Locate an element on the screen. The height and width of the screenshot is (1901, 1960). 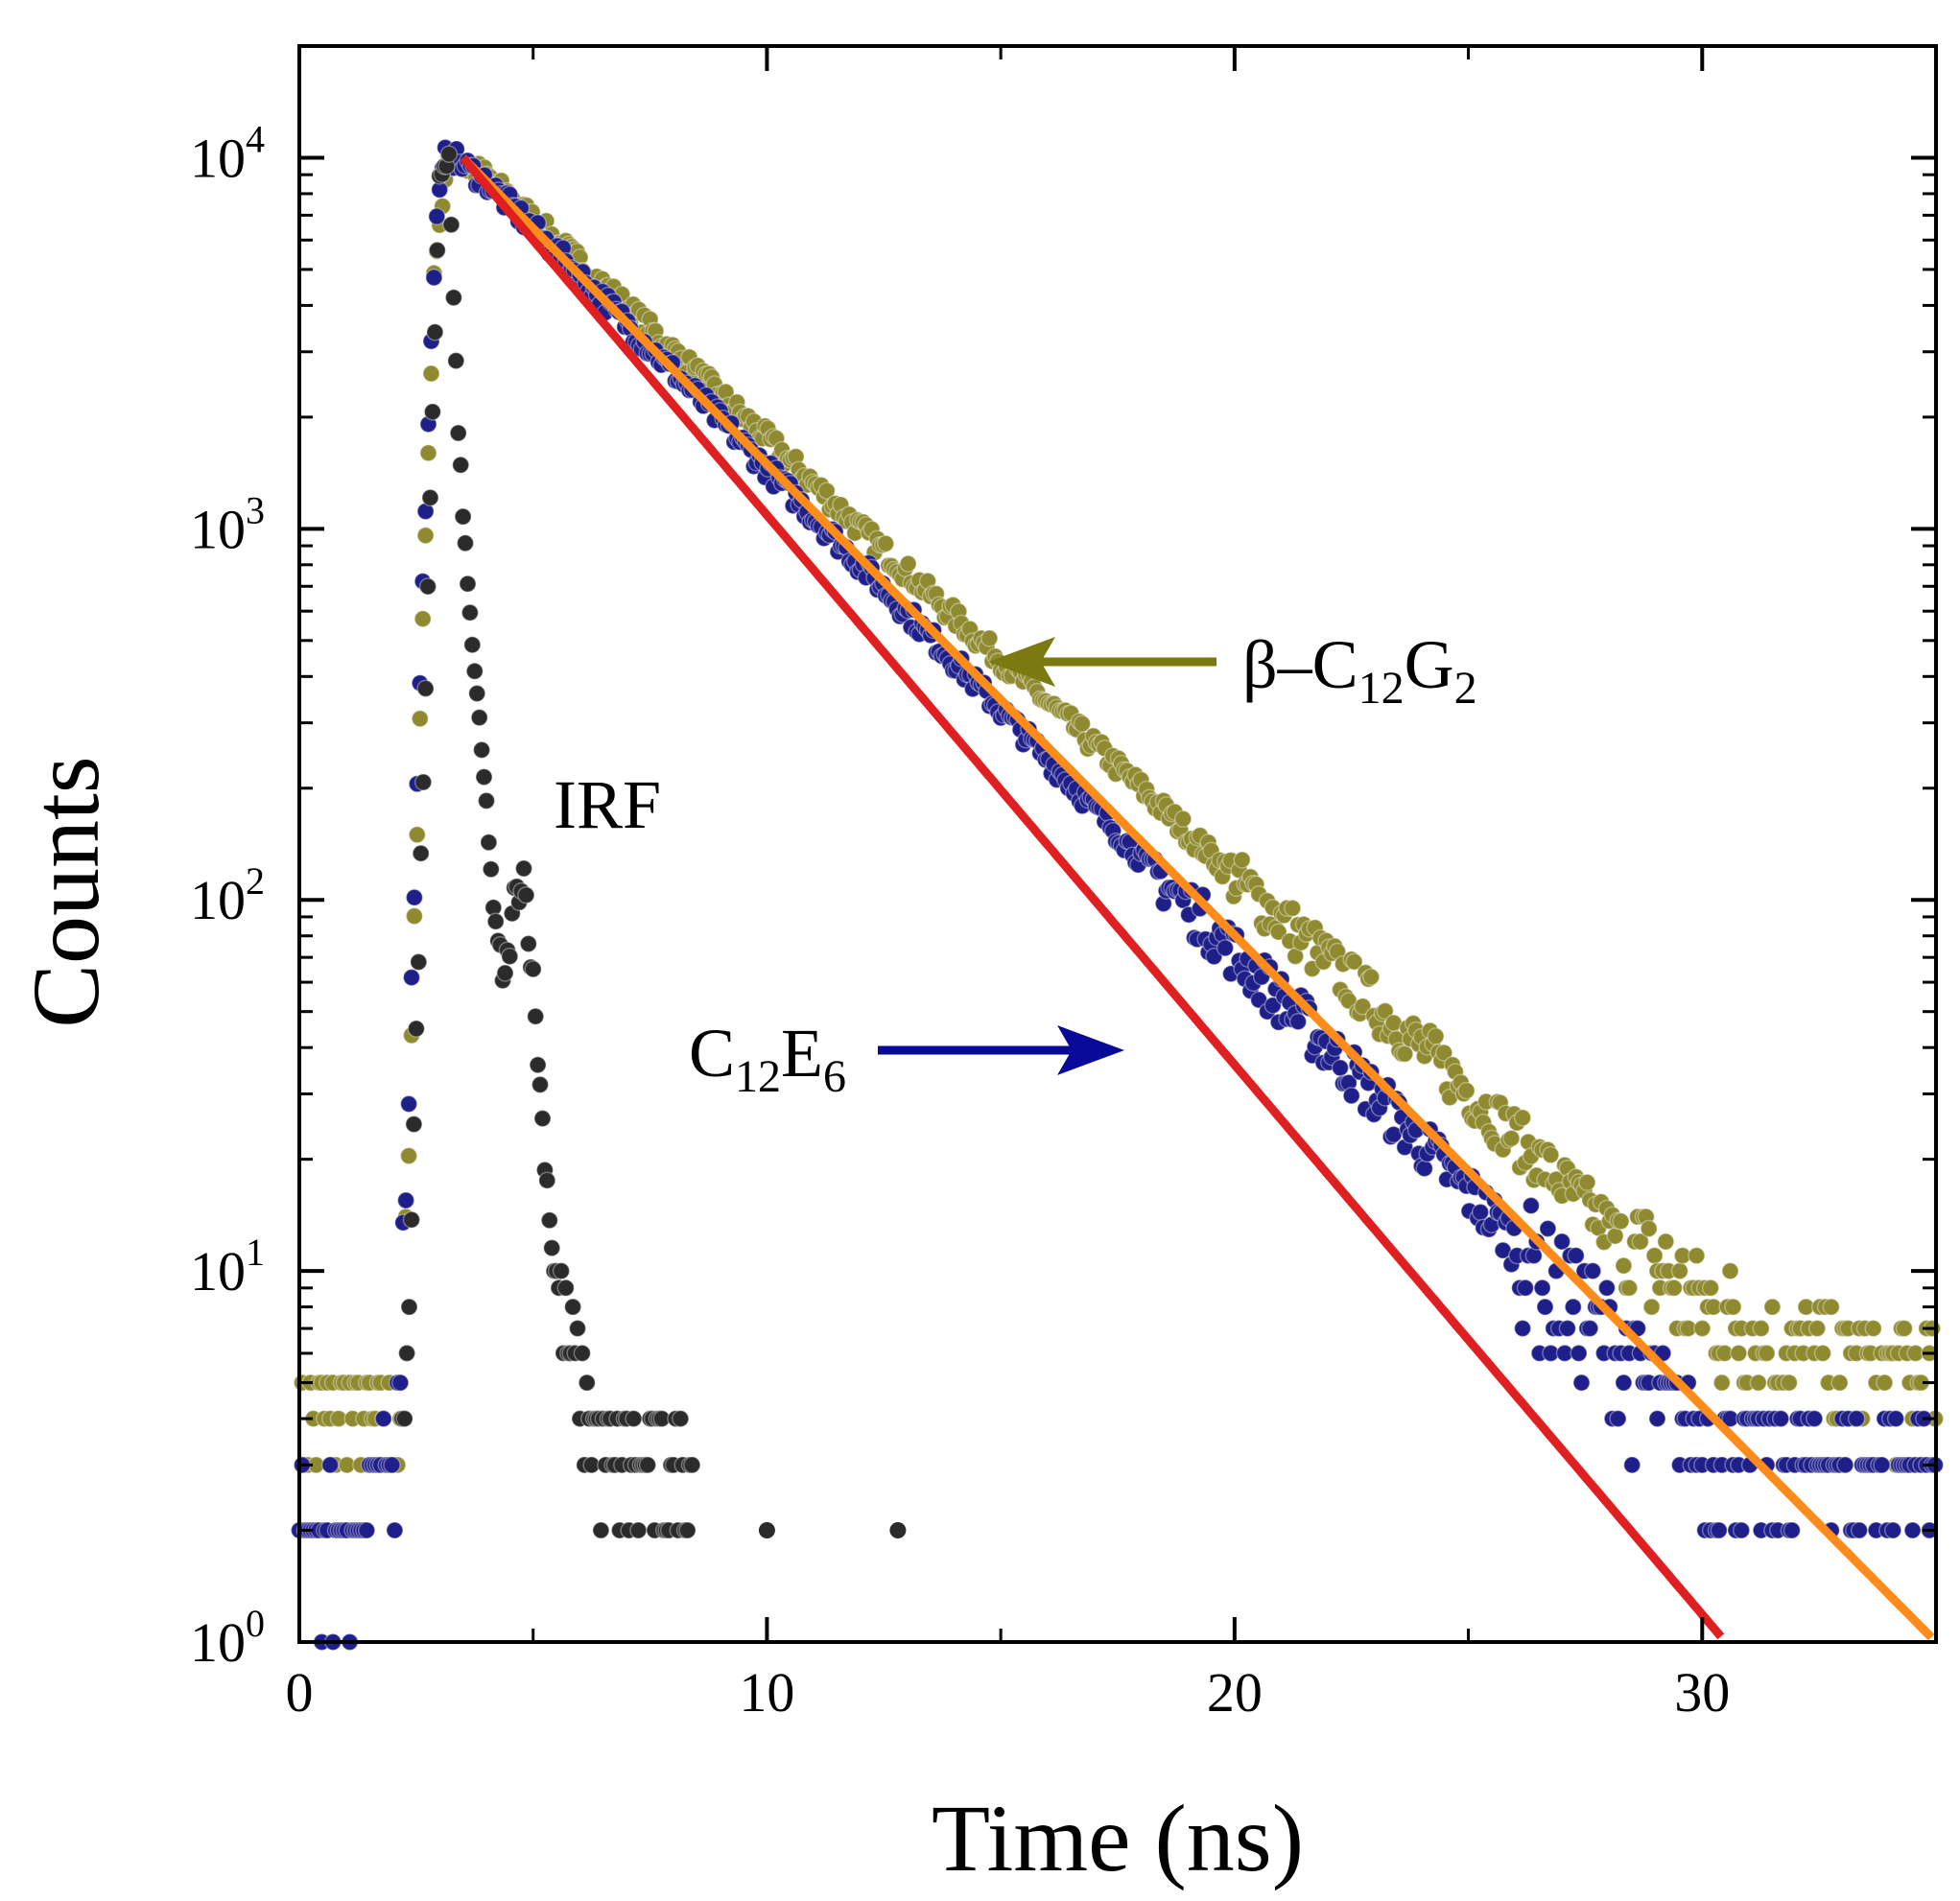
c12e6-label-lead: C is located at coordinates (712, 1053).